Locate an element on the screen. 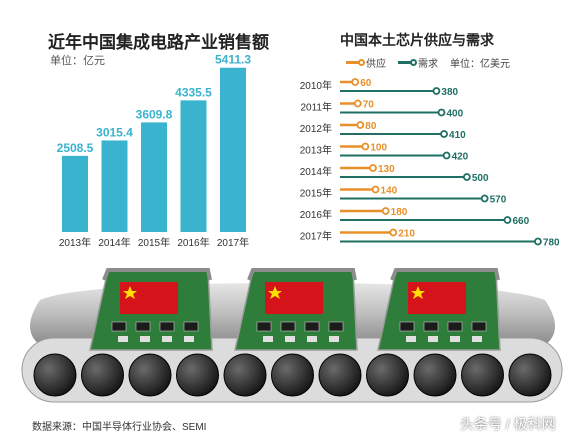  bar-value-label-1: 3015.4 is located at coordinates (114, 132).